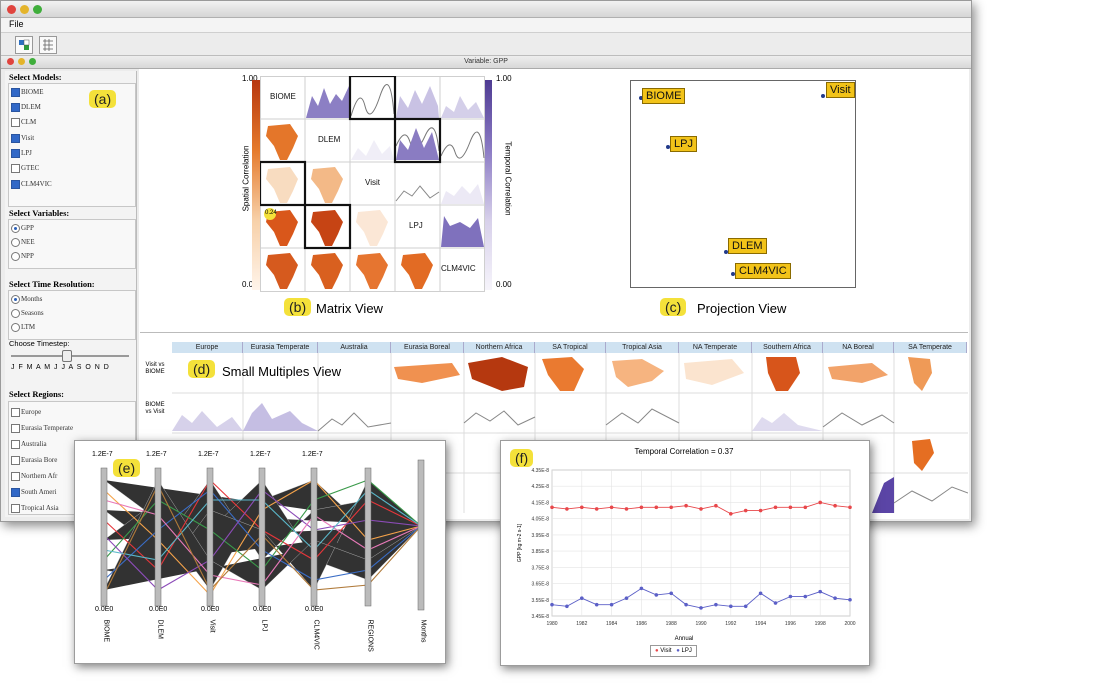 This screenshot has width=1119, height=684. I want to click on region-header: Europe, so click(207, 347).